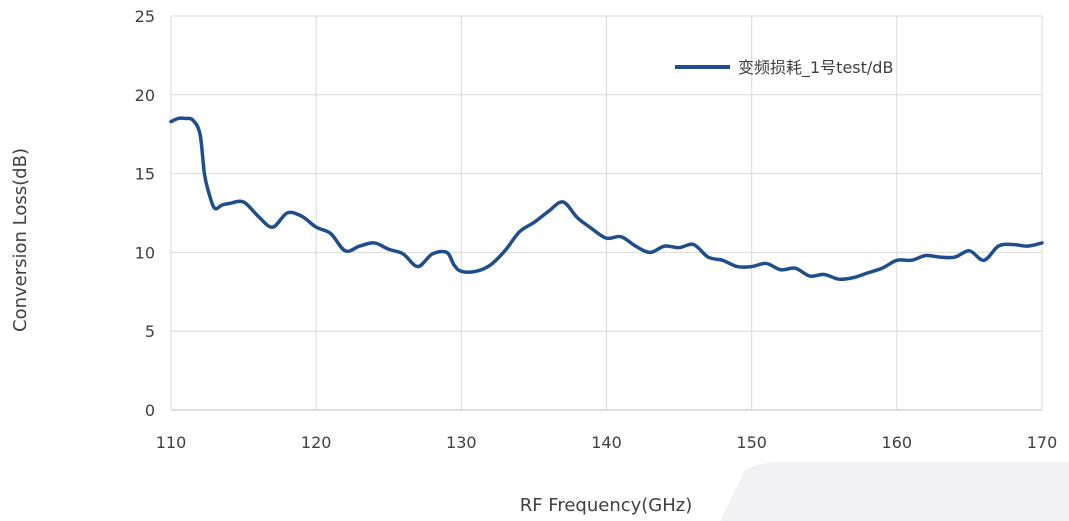 Image resolution: width=1069 pixels, height=521 pixels. What do you see at coordinates (606, 505) in the screenshot?
I see `x-axis-title: RF Frequency(GHz)` at bounding box center [606, 505].